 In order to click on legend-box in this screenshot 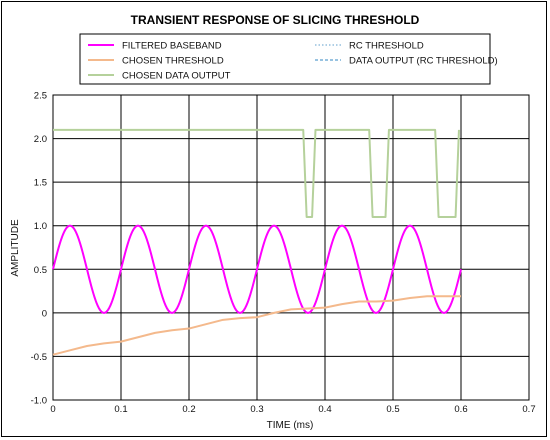, I will do `click(285, 59)`.